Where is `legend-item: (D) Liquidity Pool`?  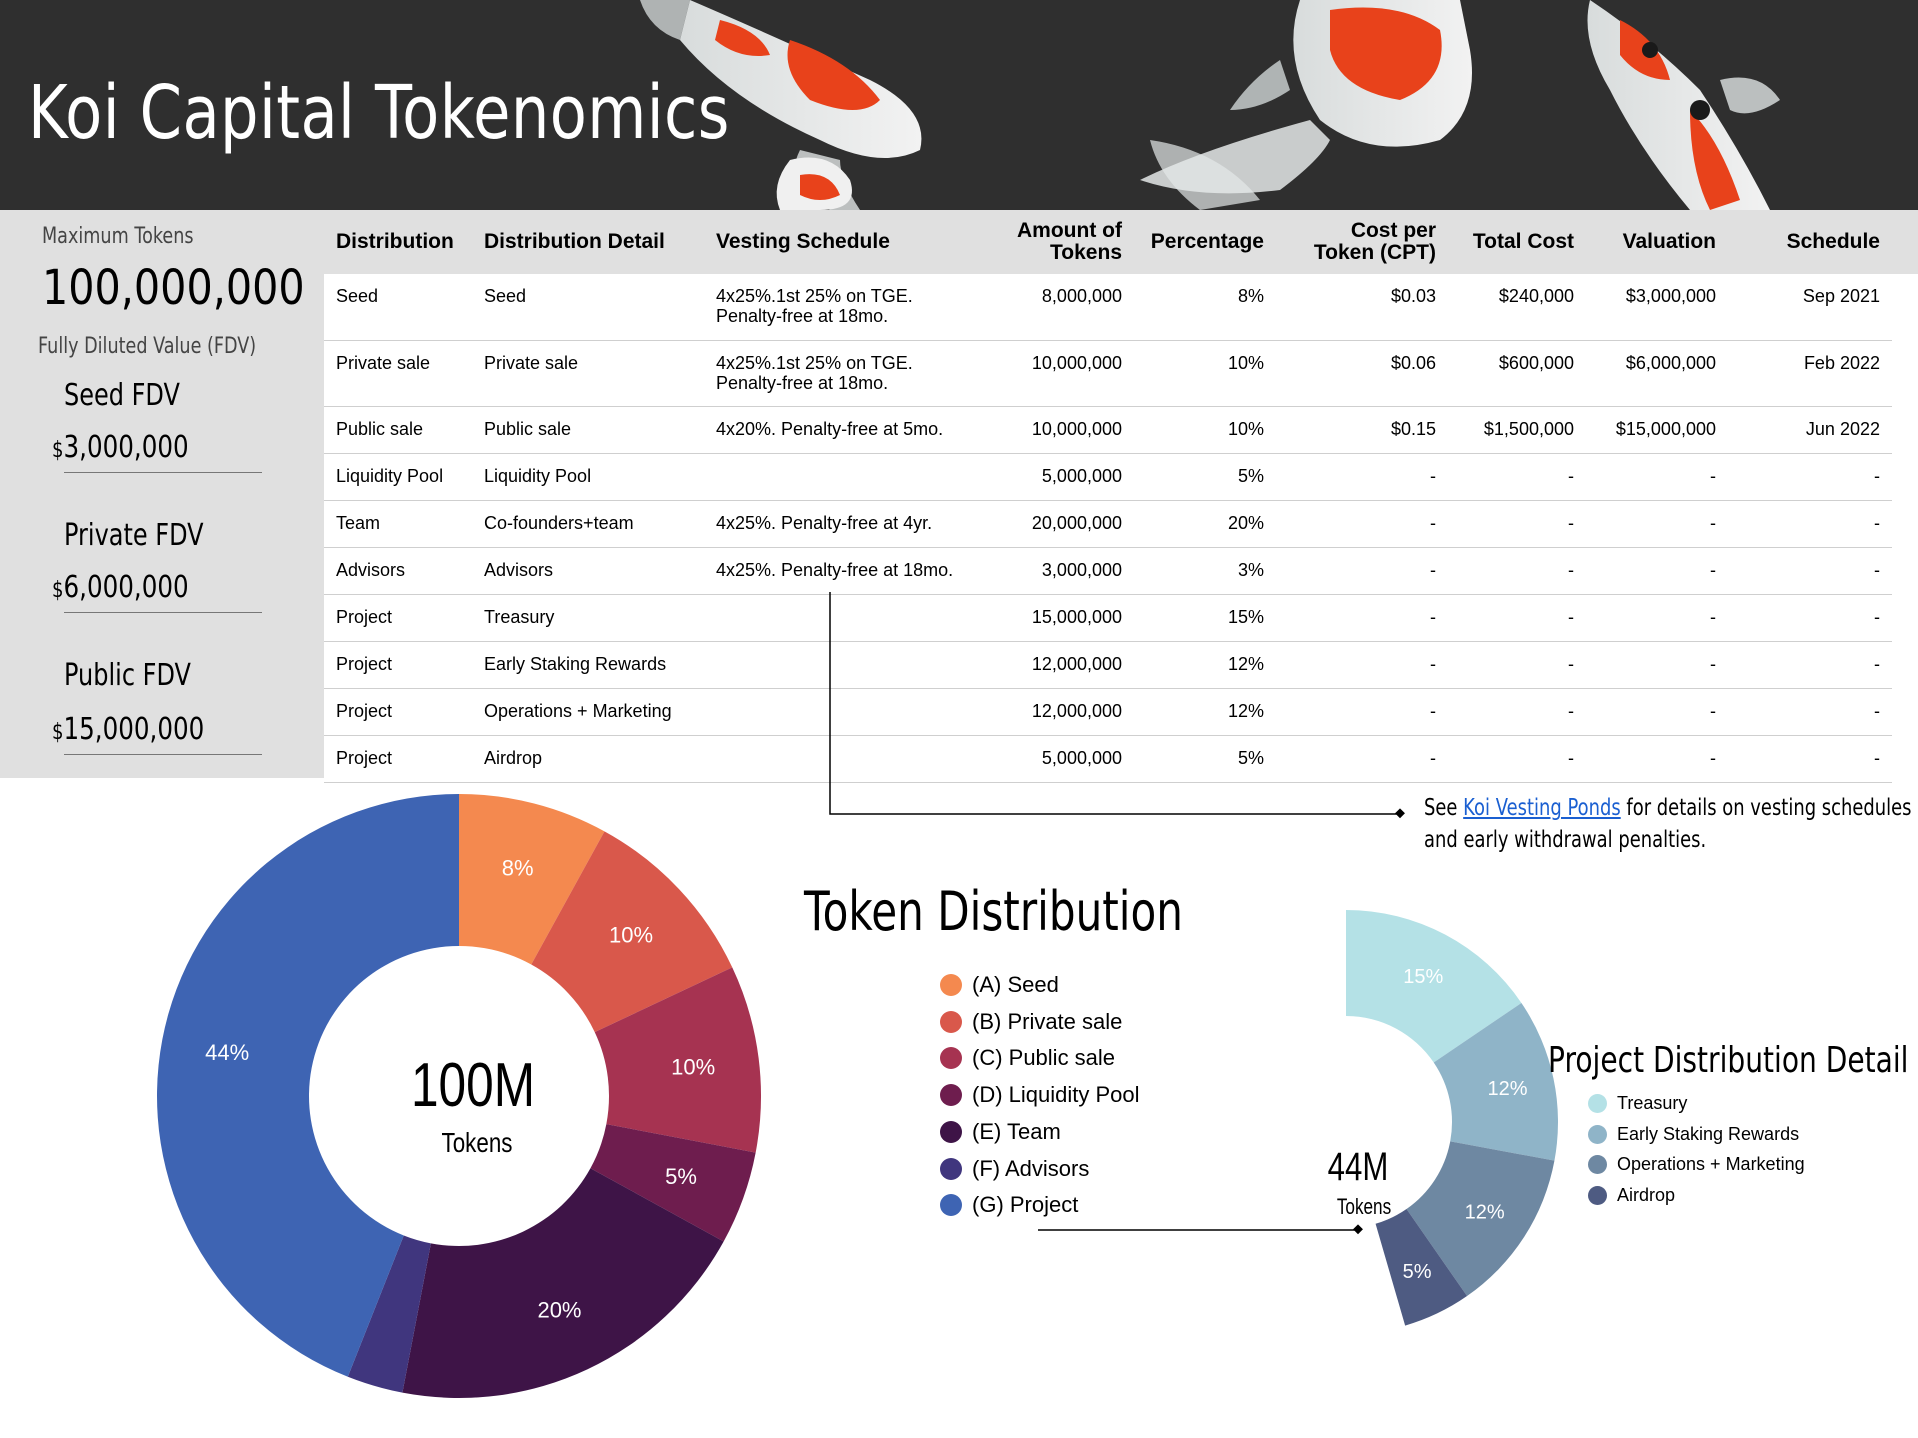 legend-item: (D) Liquidity Pool is located at coordinates (1040, 1095).